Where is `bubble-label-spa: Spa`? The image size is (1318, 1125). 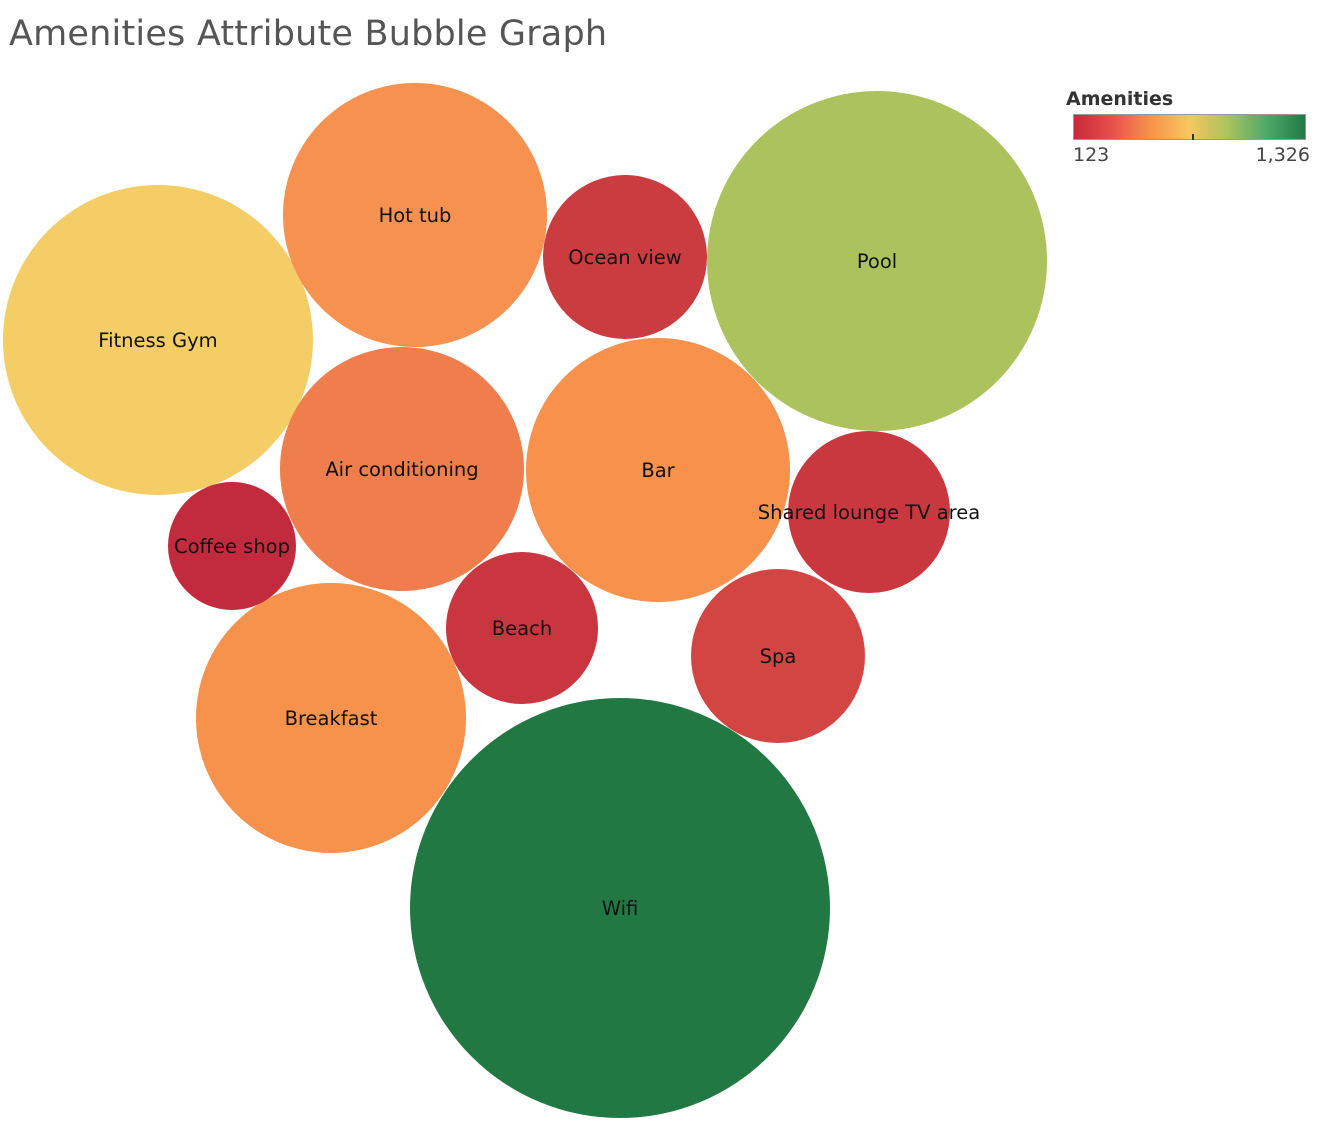 bubble-label-spa: Spa is located at coordinates (778, 656).